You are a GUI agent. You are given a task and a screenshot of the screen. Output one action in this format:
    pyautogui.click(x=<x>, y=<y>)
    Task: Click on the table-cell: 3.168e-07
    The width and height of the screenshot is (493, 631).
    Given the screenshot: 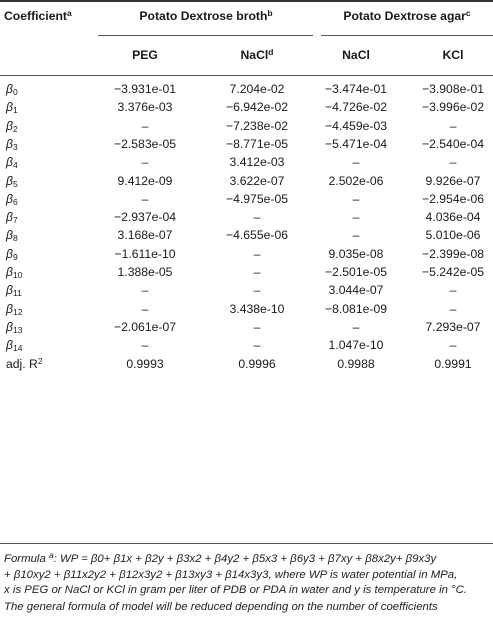 What is the action you would take?
    pyautogui.click(x=145, y=235)
    